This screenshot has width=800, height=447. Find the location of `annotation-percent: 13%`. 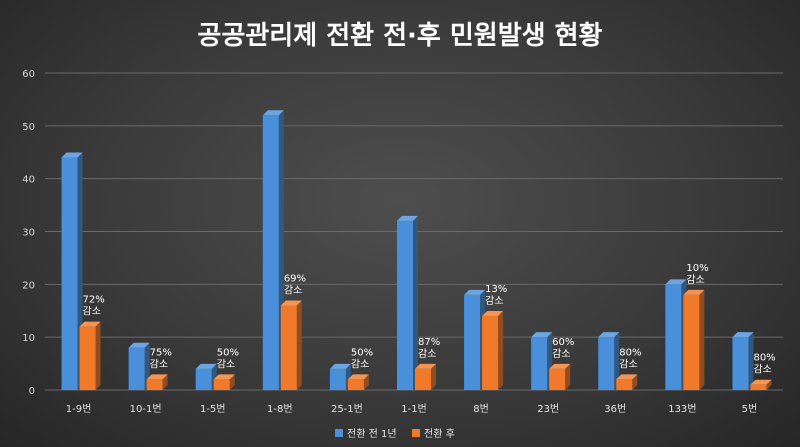

annotation-percent: 13% is located at coordinates (496, 289).